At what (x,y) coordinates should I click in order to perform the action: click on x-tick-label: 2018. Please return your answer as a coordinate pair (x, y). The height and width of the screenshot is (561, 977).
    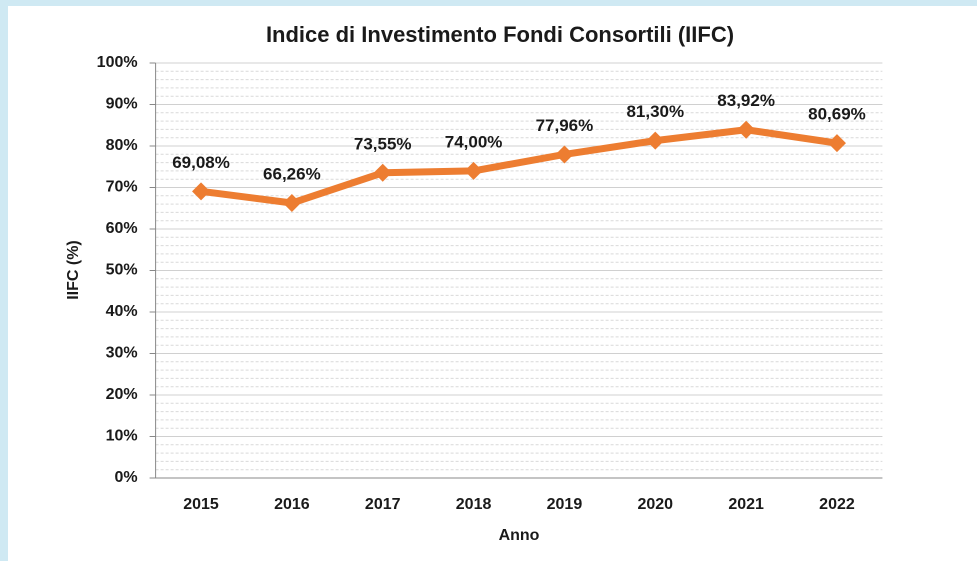
    Looking at the image, I should click on (474, 504).